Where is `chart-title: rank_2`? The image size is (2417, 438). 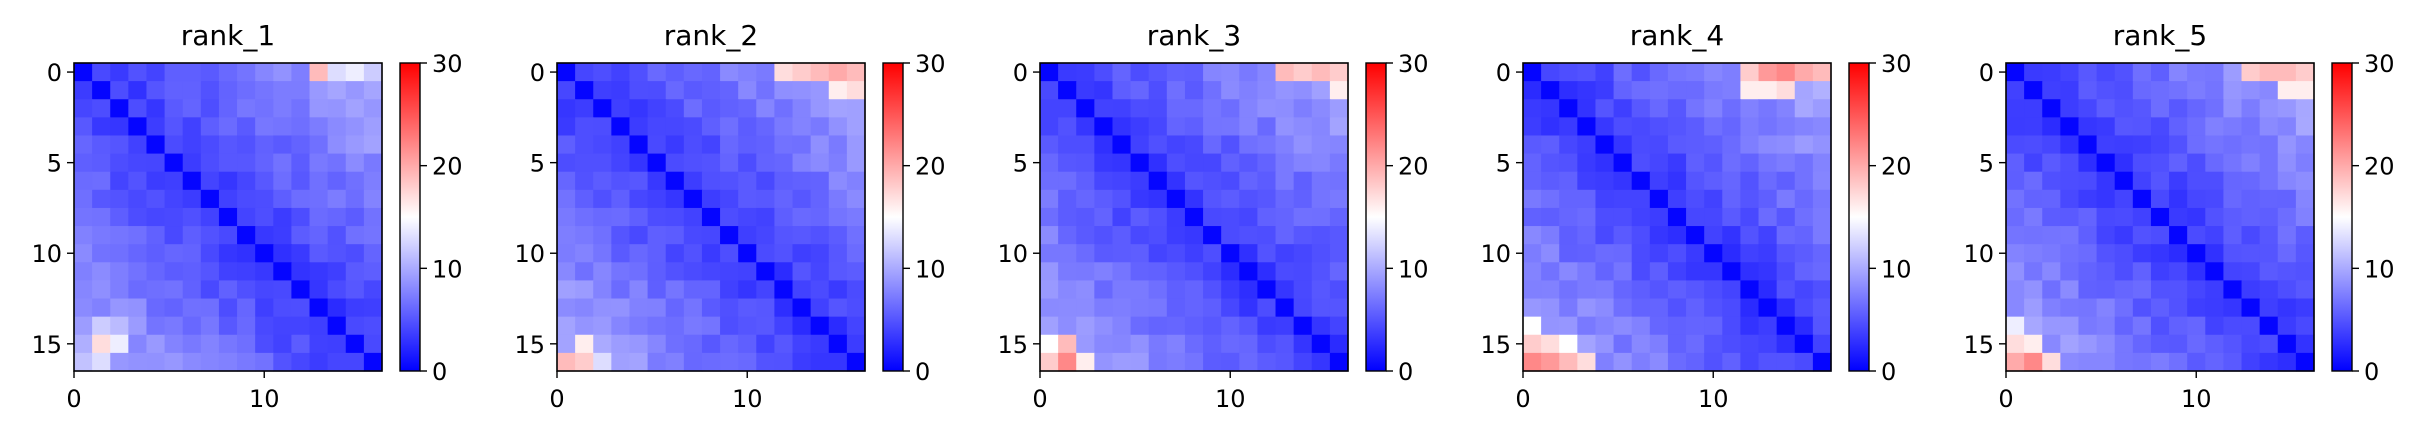
chart-title: rank_2 is located at coordinates (711, 35).